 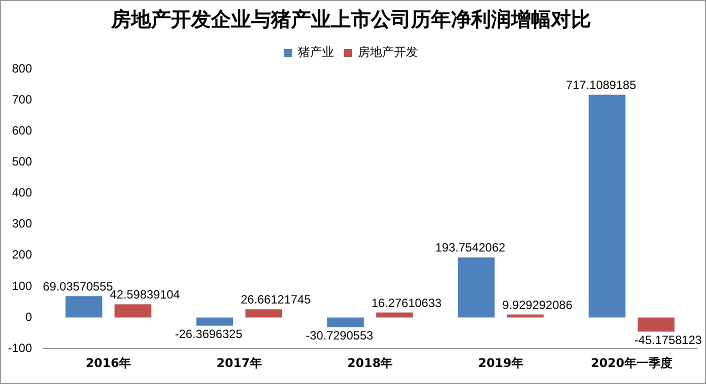 What do you see at coordinates (109, 363) in the screenshot?
I see `x-tick-label: 2016年` at bounding box center [109, 363].